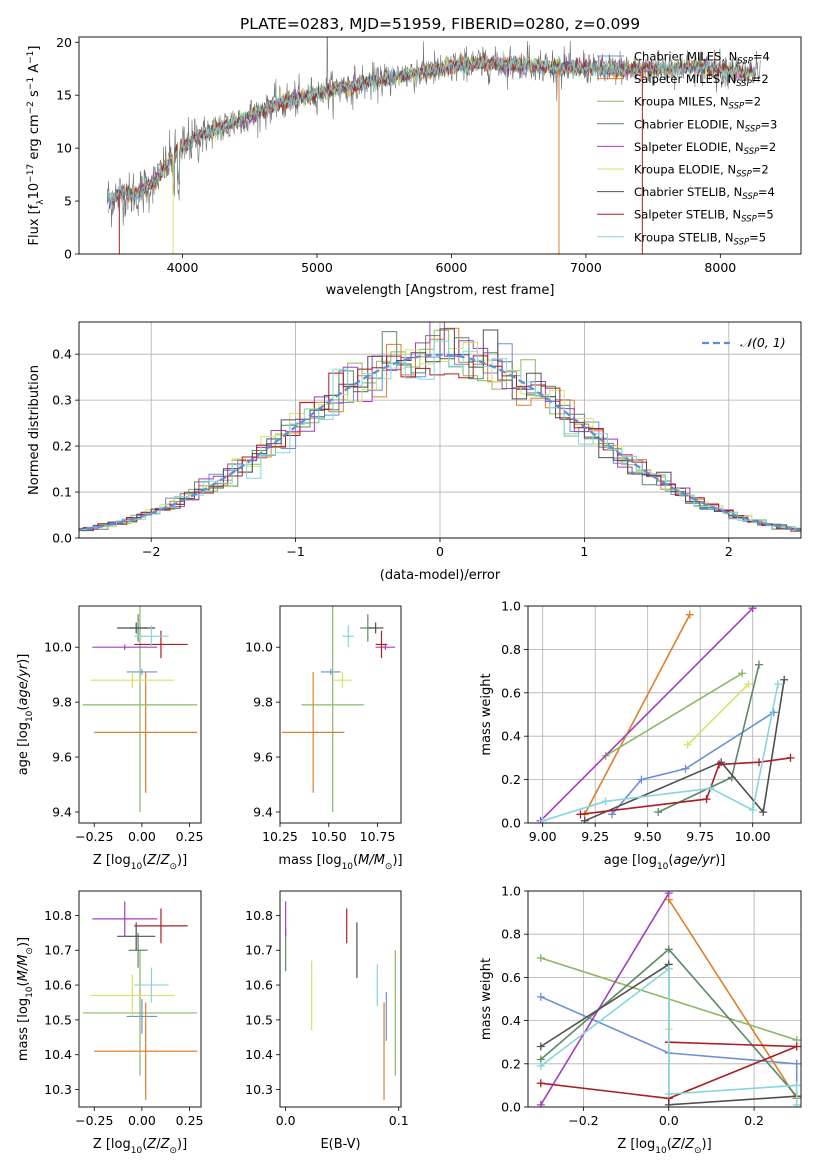 The height and width of the screenshot is (1170, 819). I want to click on x-tick-label: −0.25, so click(94, 836).